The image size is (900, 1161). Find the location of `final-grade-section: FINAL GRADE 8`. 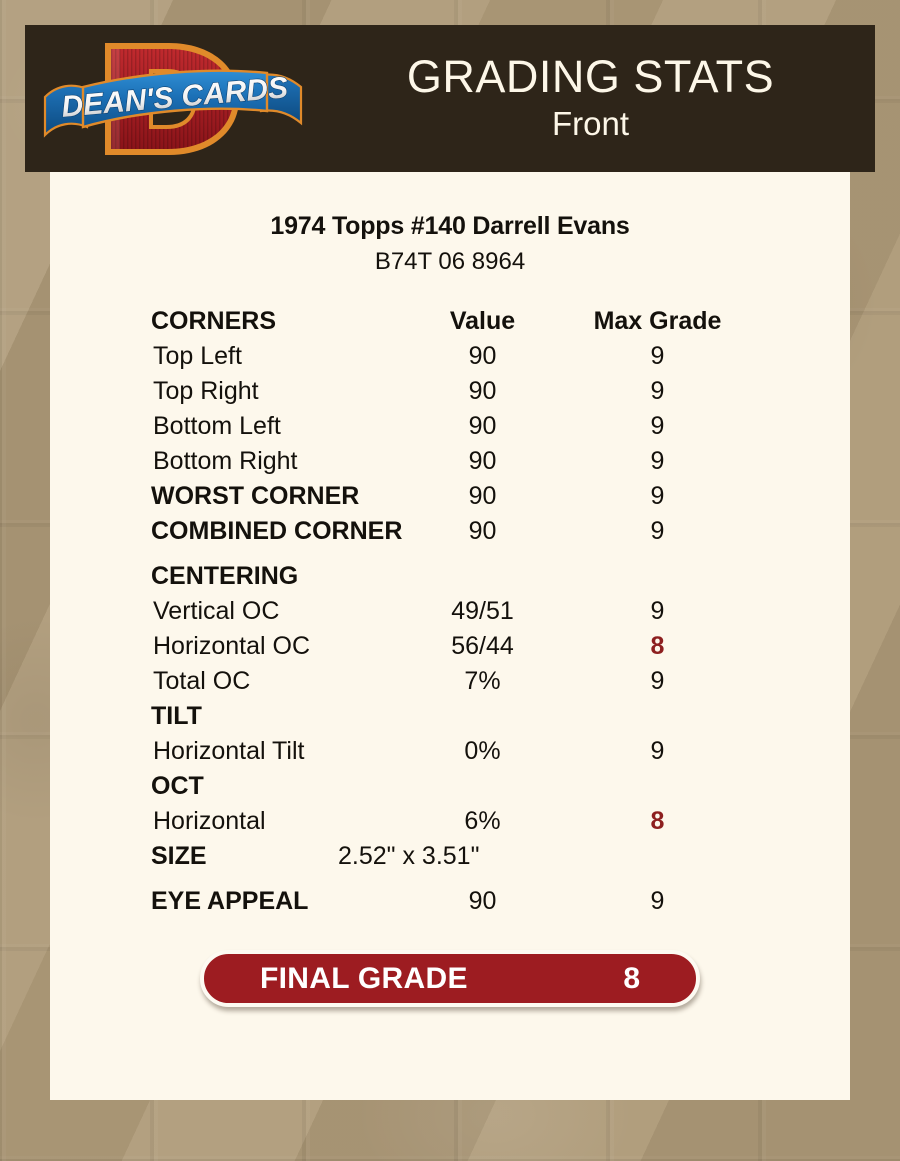

final-grade-section: FINAL GRADE 8 is located at coordinates (450, 978).